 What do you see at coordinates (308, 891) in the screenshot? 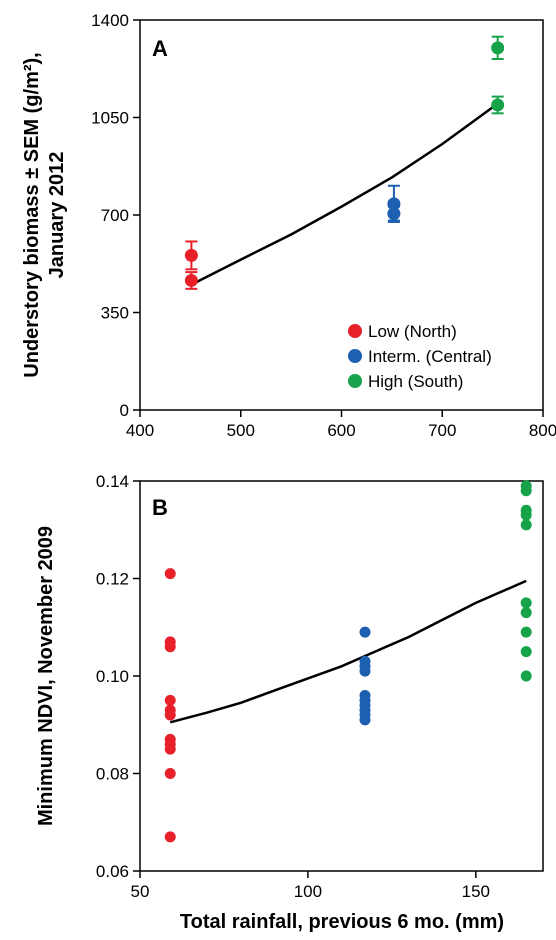
I see `x-tick-label: 100` at bounding box center [308, 891].